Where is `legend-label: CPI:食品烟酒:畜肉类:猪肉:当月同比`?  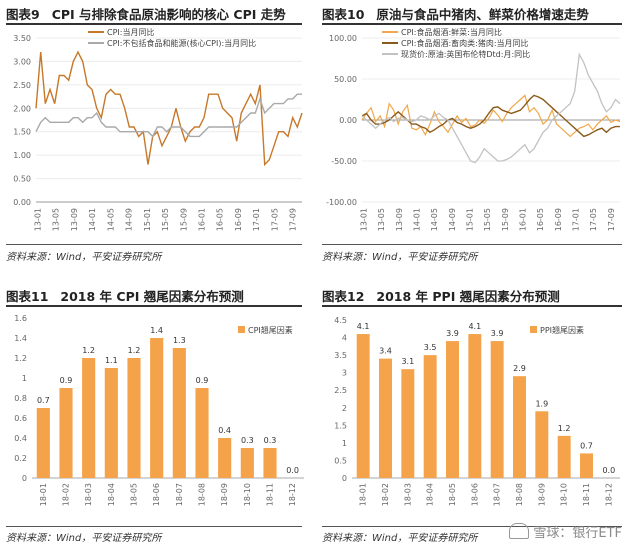
legend-label: CPI:食品烟酒:畜肉类:猪肉:当月同比 is located at coordinates (465, 43).